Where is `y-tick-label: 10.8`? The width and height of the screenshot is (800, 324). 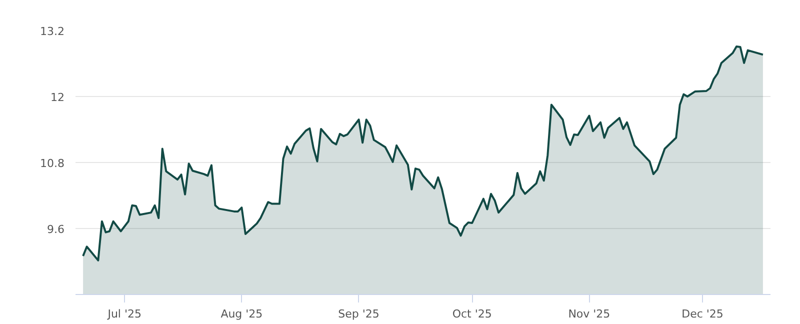
y-tick-label: 10.8 is located at coordinates (52, 163).